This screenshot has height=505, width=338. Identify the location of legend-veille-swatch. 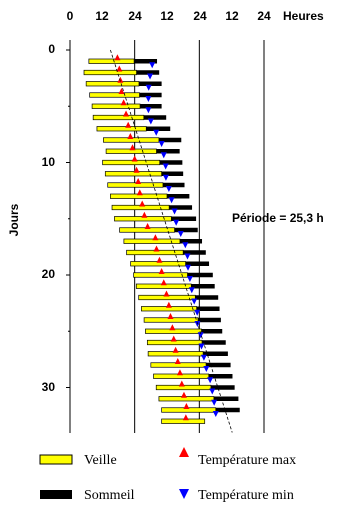
(56, 459).